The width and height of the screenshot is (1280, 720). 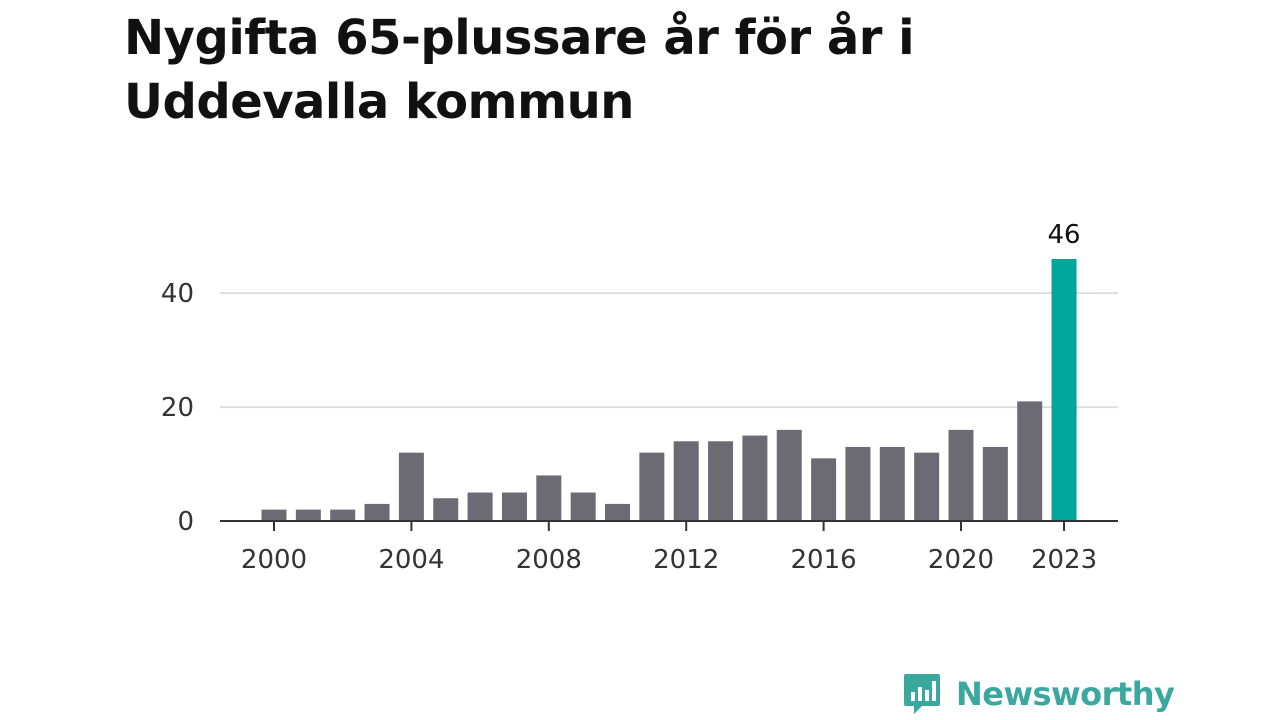 What do you see at coordinates (308, 515) in the screenshot?
I see `bar-2001` at bounding box center [308, 515].